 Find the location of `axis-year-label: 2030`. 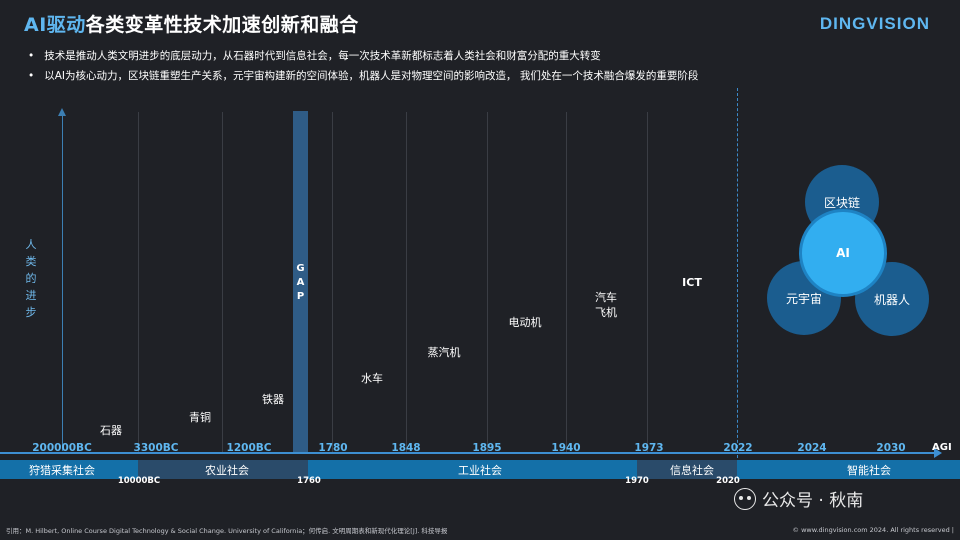

axis-year-label: 2030 is located at coordinates (891, 448).